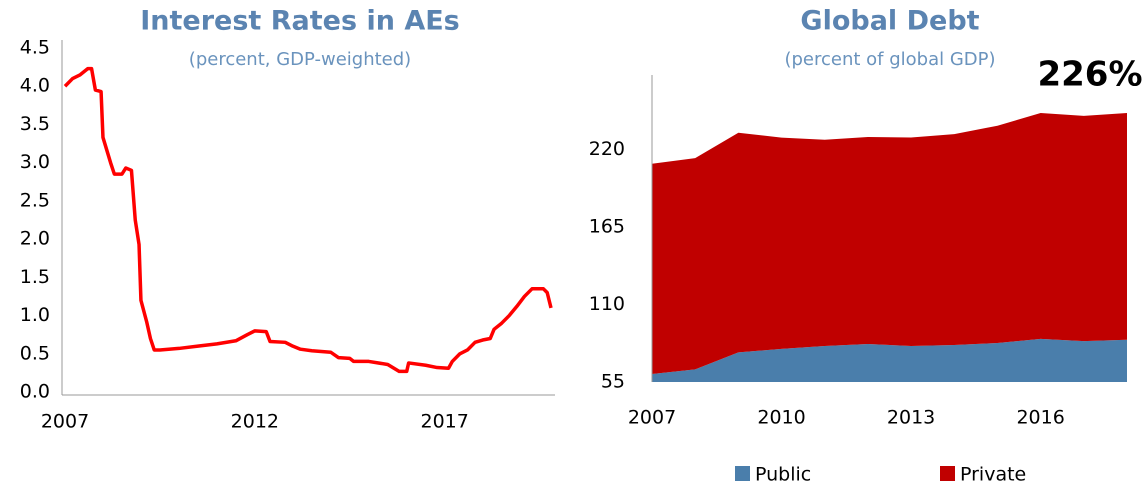  What do you see at coordinates (35, 48) in the screenshot?
I see `y-tick-label: 4.5` at bounding box center [35, 48].